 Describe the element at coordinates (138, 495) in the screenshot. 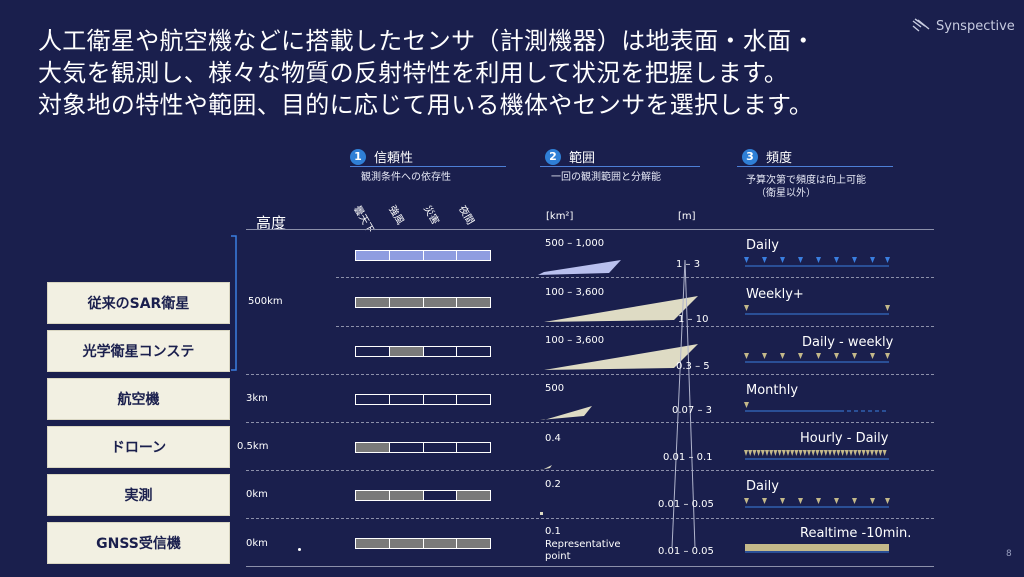

I see `platform-field-survey: 実測` at that location.